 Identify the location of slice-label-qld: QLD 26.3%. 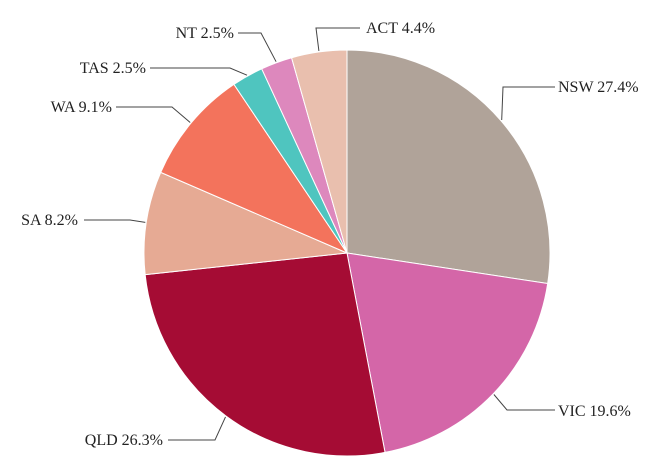
(124, 440).